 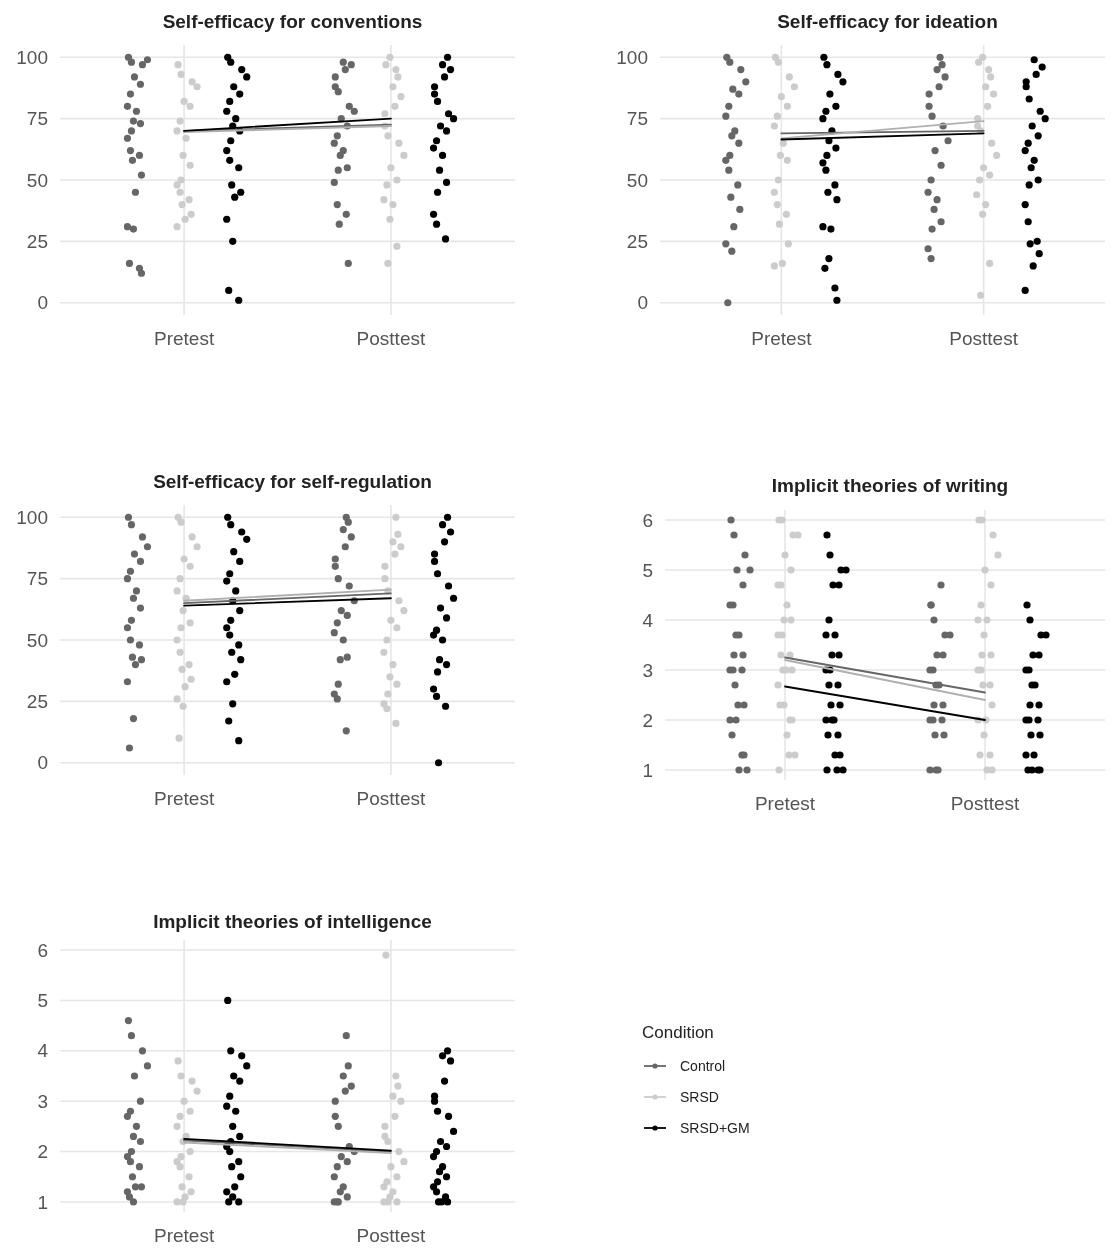 What do you see at coordinates (715, 1128) in the screenshot?
I see `legend-label: SRSD+GM` at bounding box center [715, 1128].